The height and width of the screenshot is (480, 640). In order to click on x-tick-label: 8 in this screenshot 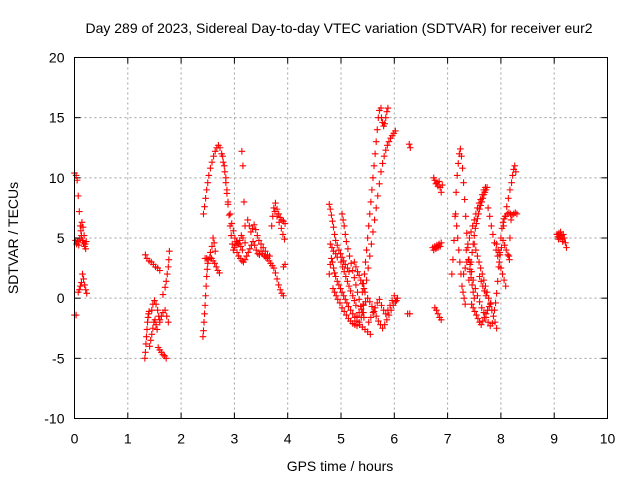, I will do `click(501, 439)`.